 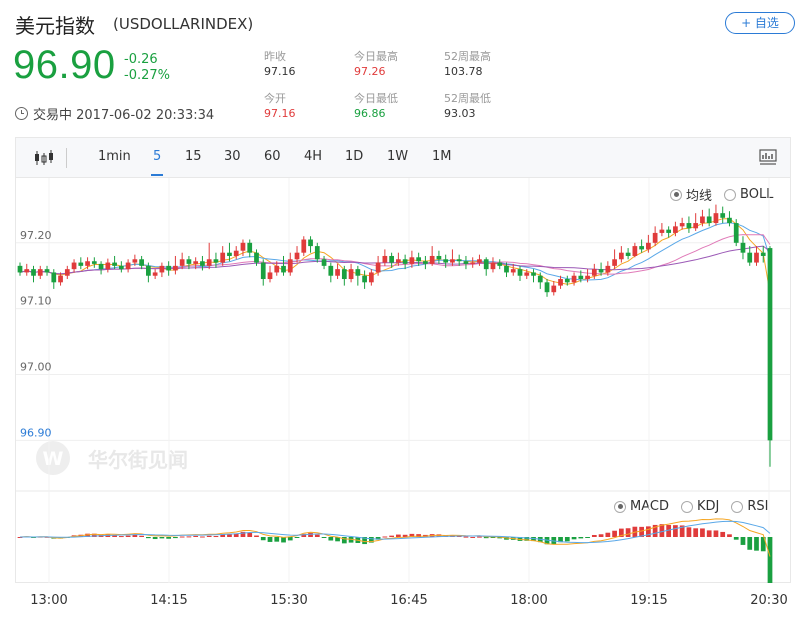 I want to click on period-15min: 15, so click(x=193, y=156).